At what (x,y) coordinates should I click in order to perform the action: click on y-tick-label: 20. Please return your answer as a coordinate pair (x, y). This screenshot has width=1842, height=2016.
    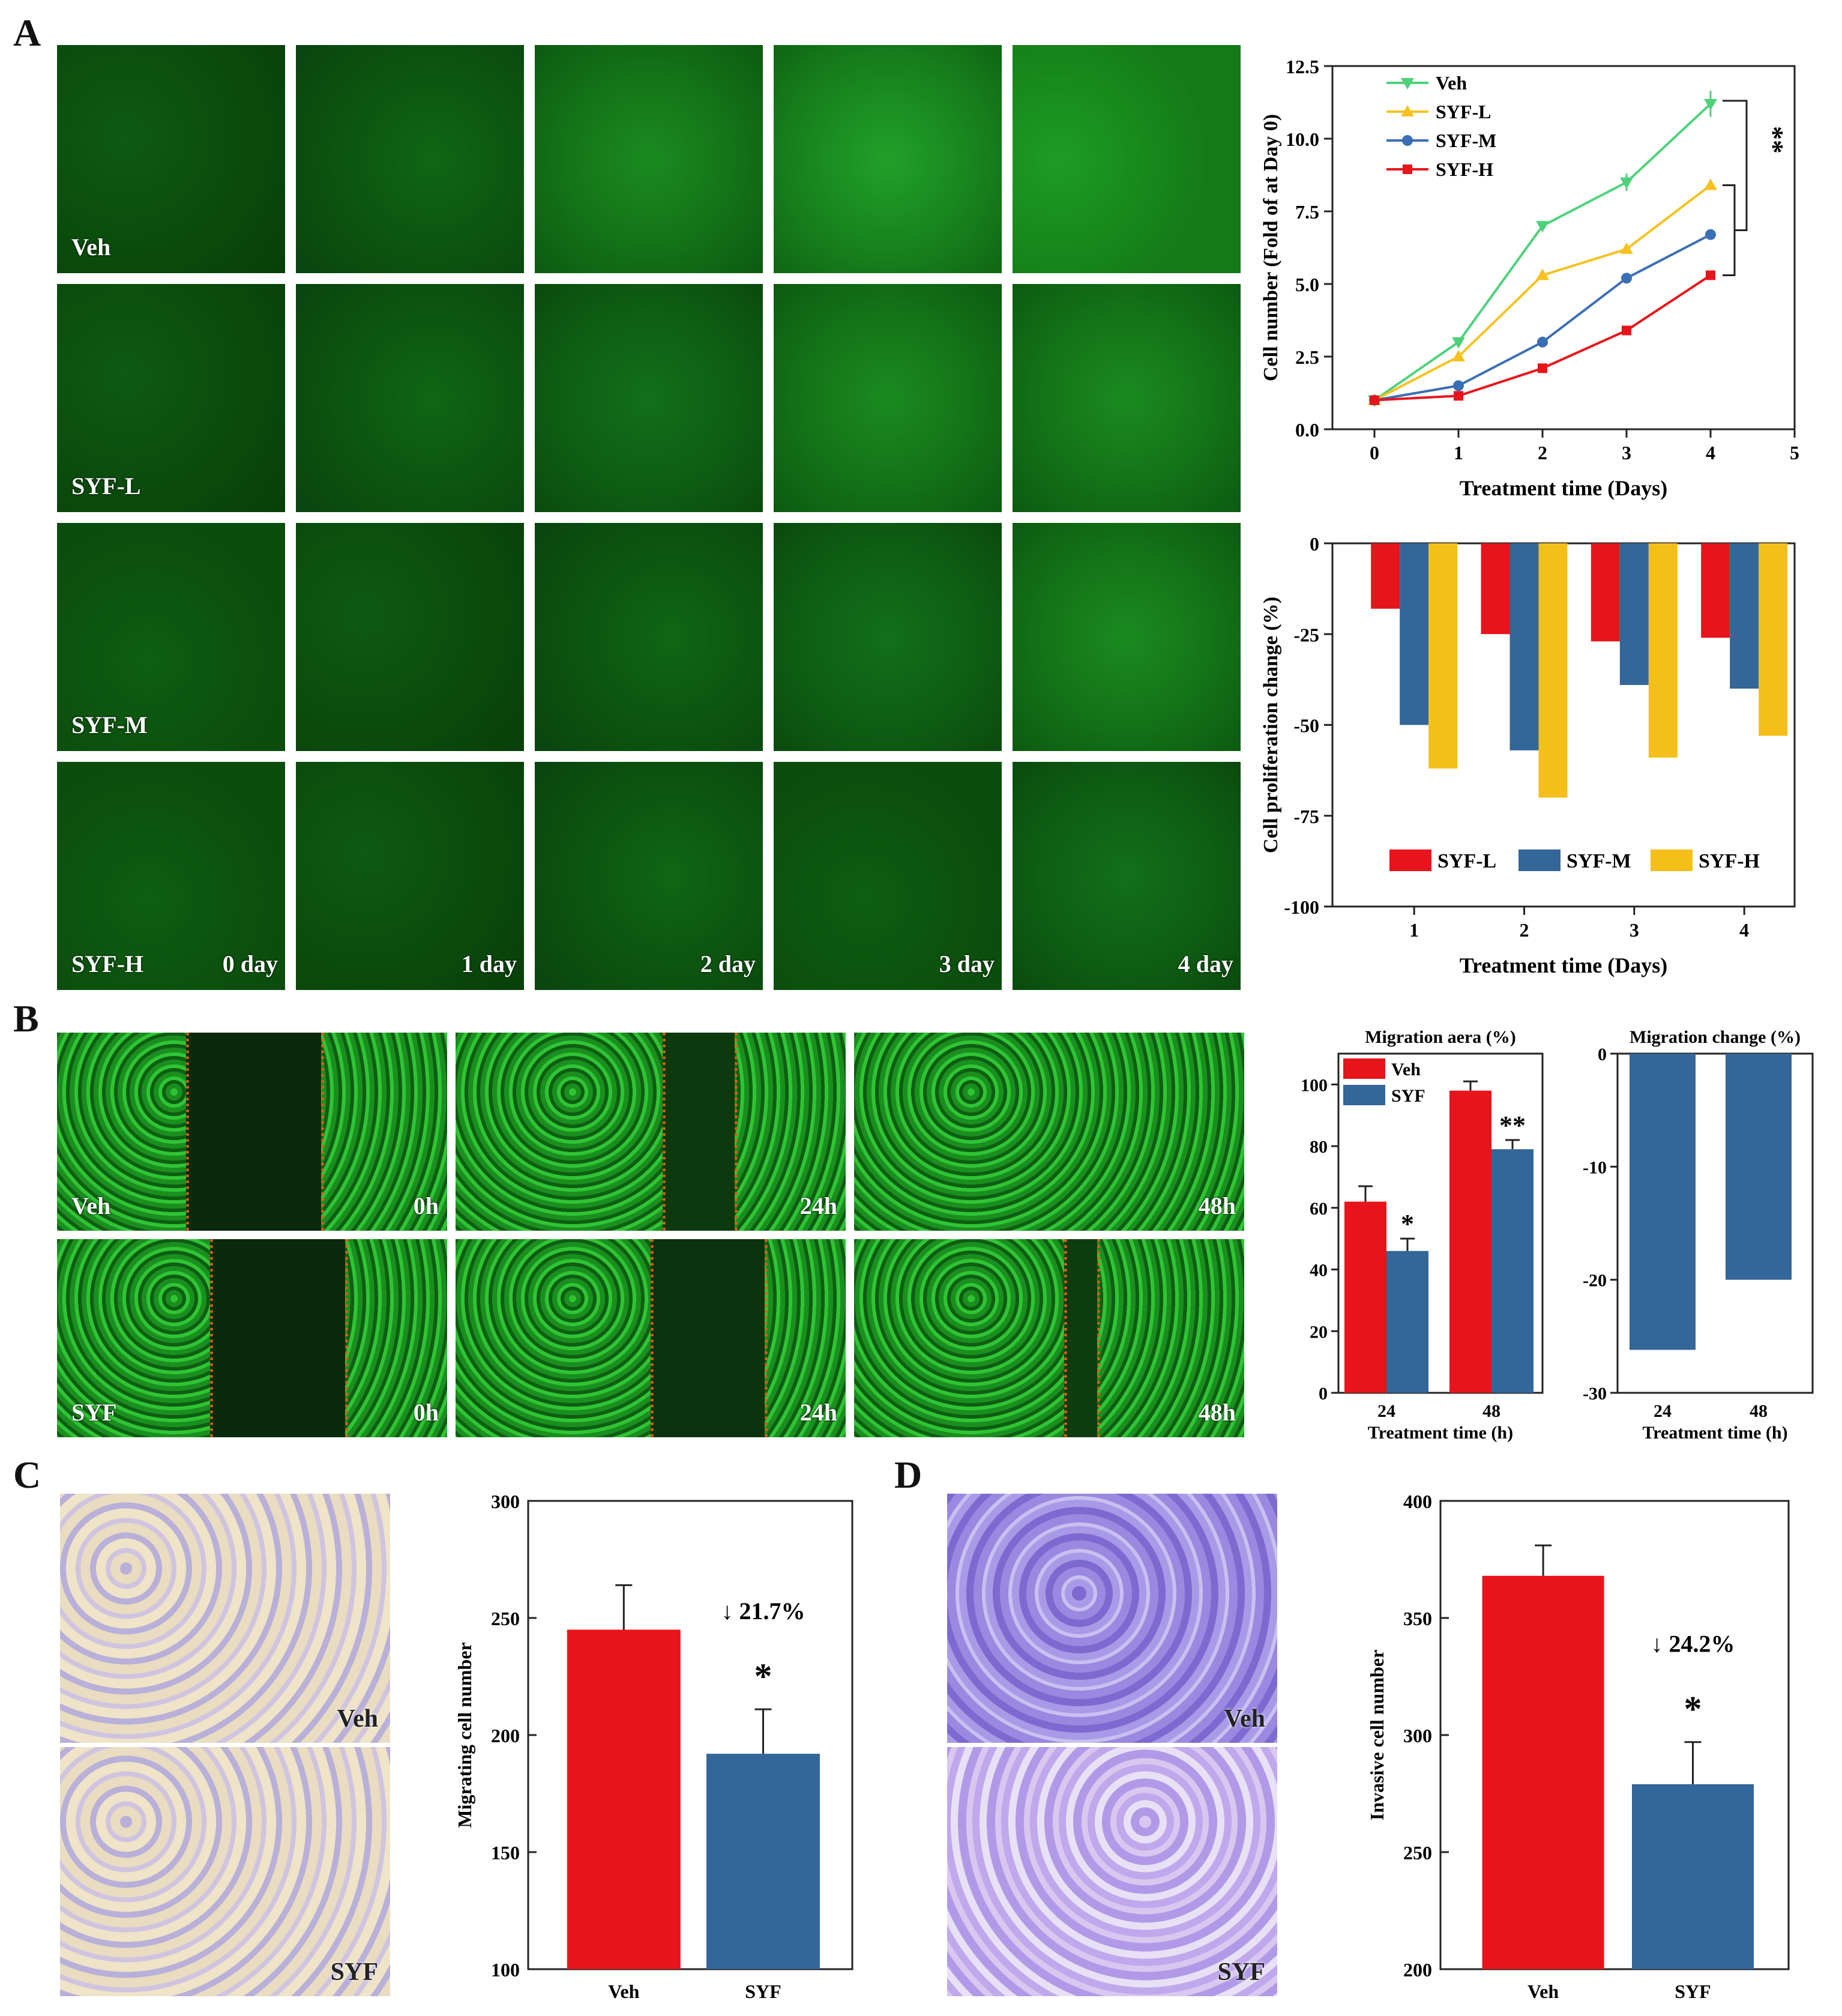
    Looking at the image, I should click on (1319, 1332).